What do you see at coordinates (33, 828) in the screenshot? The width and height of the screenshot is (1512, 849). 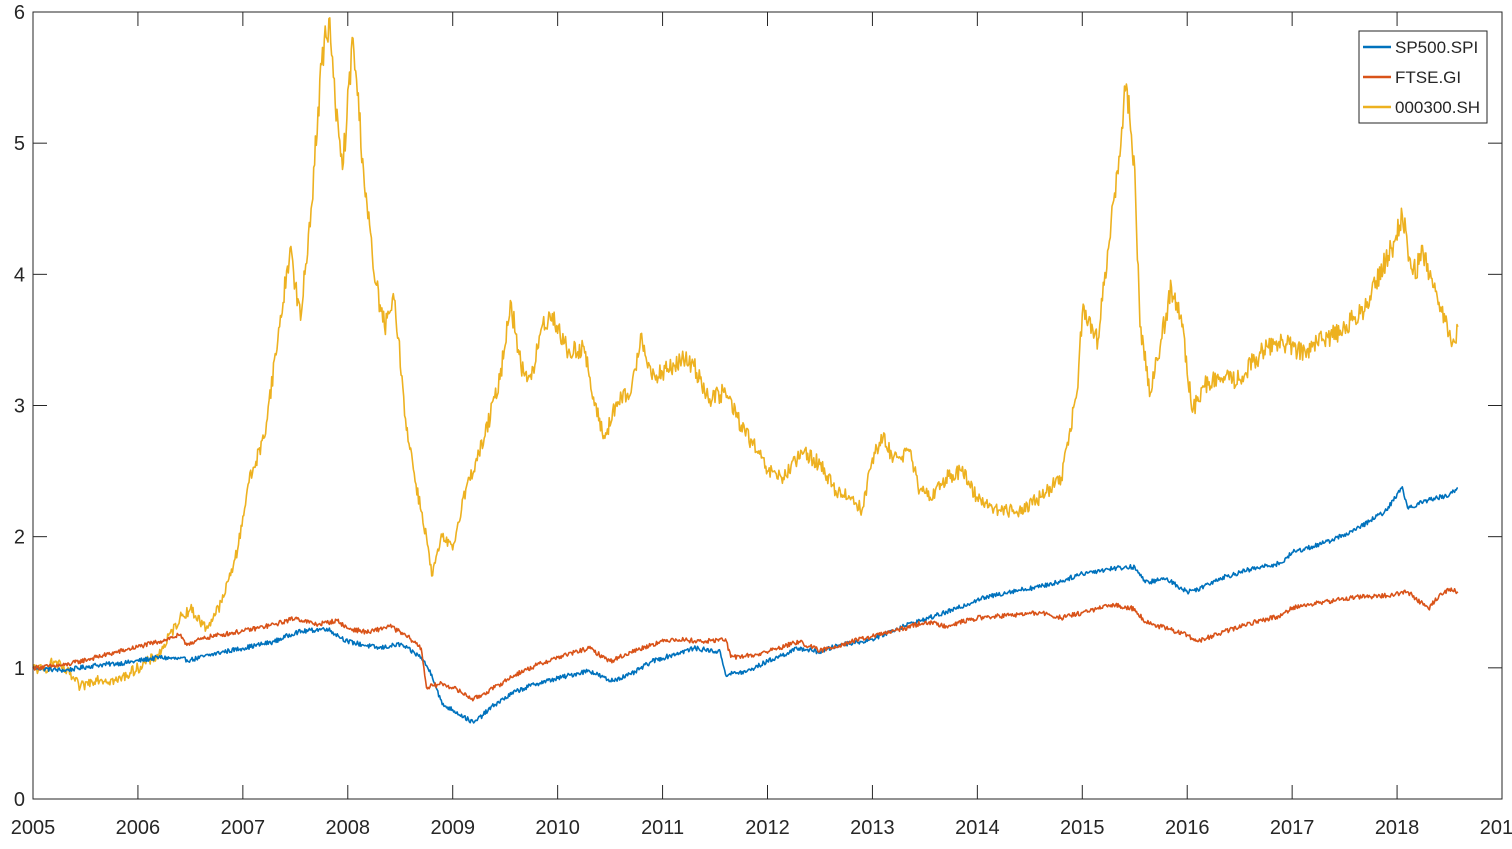 I see `x-tick-label: 2005` at bounding box center [33, 828].